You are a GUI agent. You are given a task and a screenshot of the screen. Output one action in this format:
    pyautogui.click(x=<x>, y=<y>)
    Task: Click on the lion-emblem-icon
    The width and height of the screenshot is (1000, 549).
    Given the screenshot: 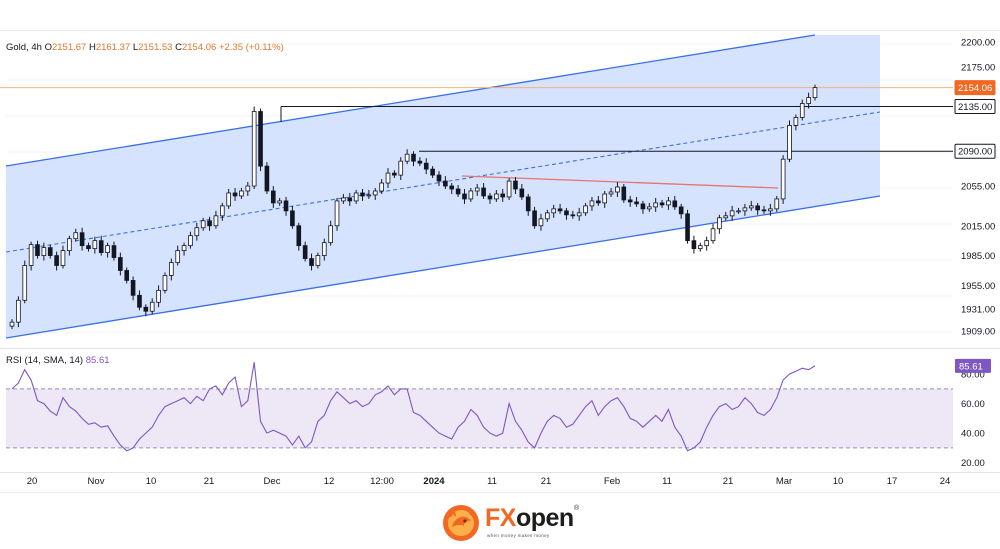 What is the action you would take?
    pyautogui.click(x=461, y=523)
    